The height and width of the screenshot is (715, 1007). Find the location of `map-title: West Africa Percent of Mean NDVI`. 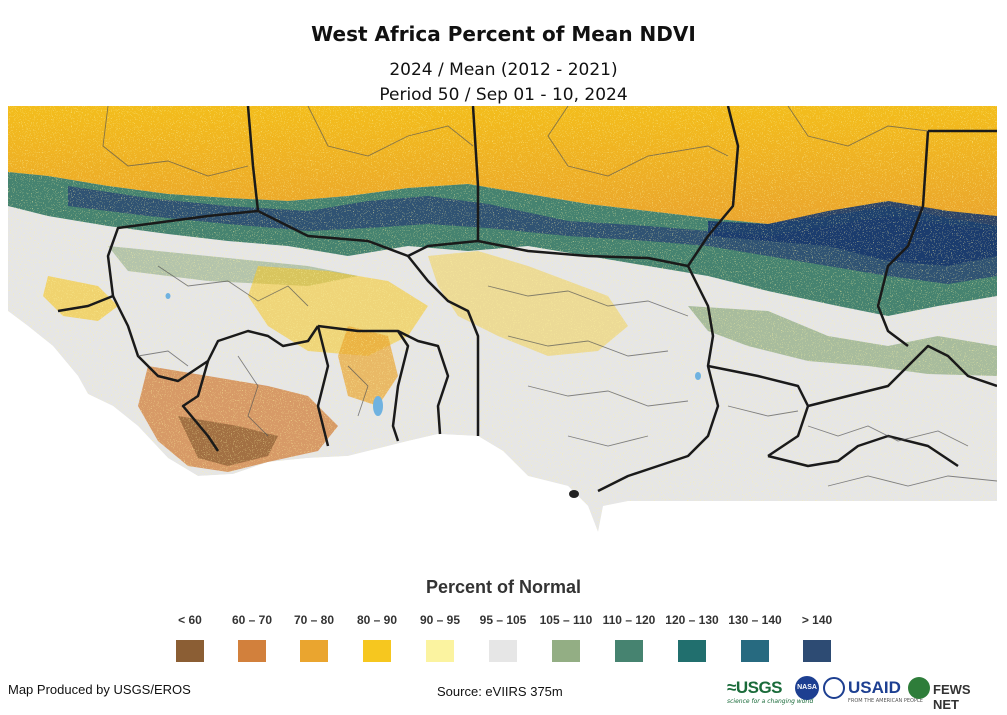

map-title: West Africa Percent of Mean NDVI is located at coordinates (503, 34).